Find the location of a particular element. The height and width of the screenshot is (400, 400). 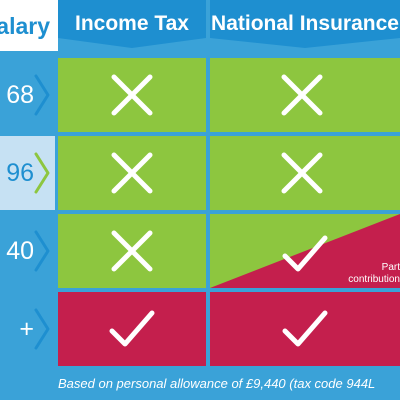

income-tax-column-header: Income Tax is located at coordinates (132, 25).